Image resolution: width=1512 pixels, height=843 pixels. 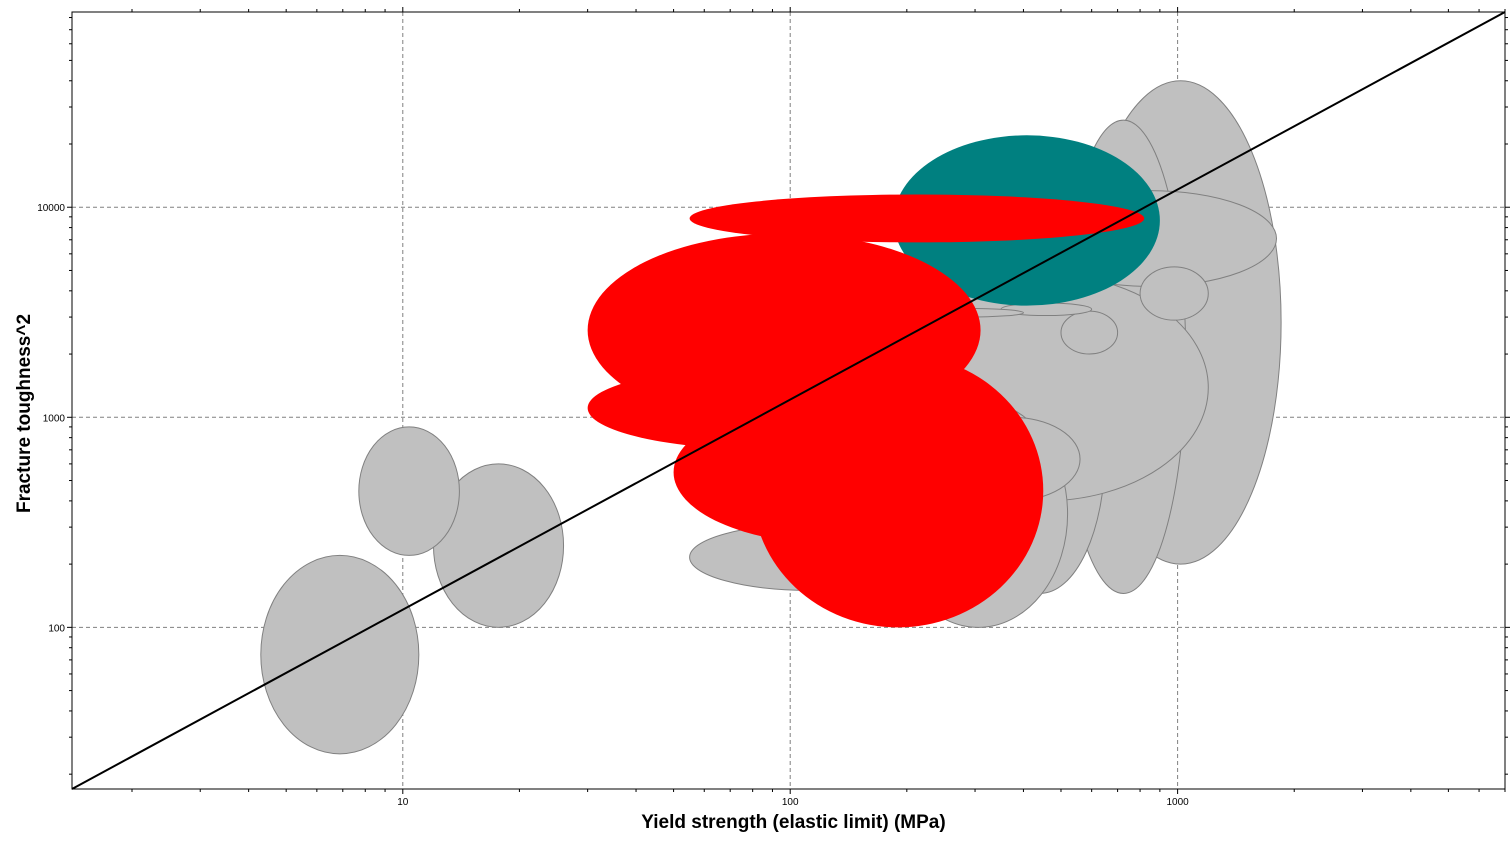 I want to click on x-axis-title: Yield strength (elastic limit) (MPa), so click(x=793, y=822).